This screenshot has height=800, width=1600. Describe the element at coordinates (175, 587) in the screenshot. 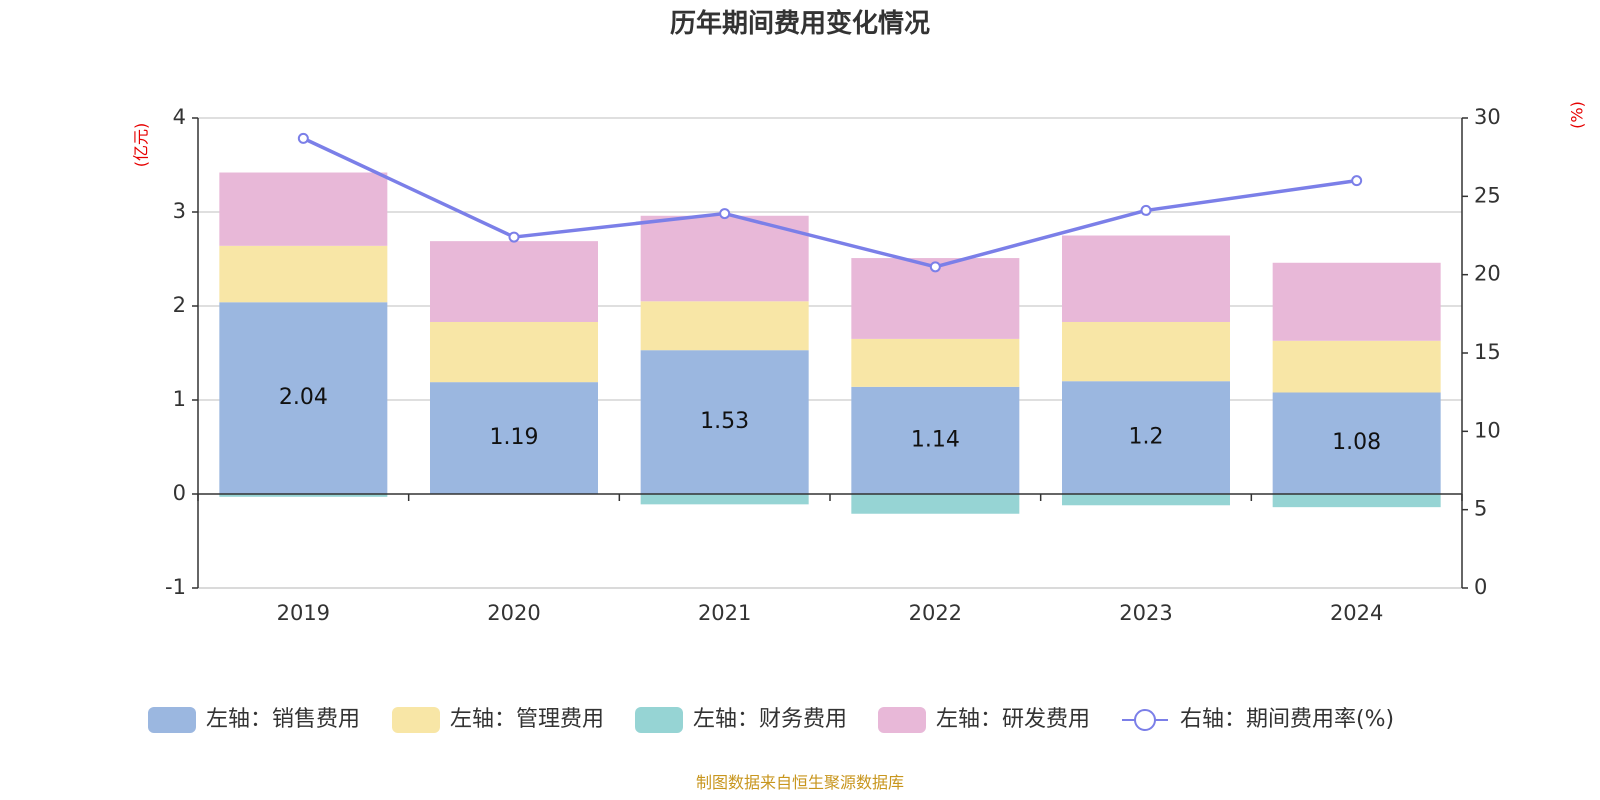

I see `left-axis-tick-label: -1` at that location.